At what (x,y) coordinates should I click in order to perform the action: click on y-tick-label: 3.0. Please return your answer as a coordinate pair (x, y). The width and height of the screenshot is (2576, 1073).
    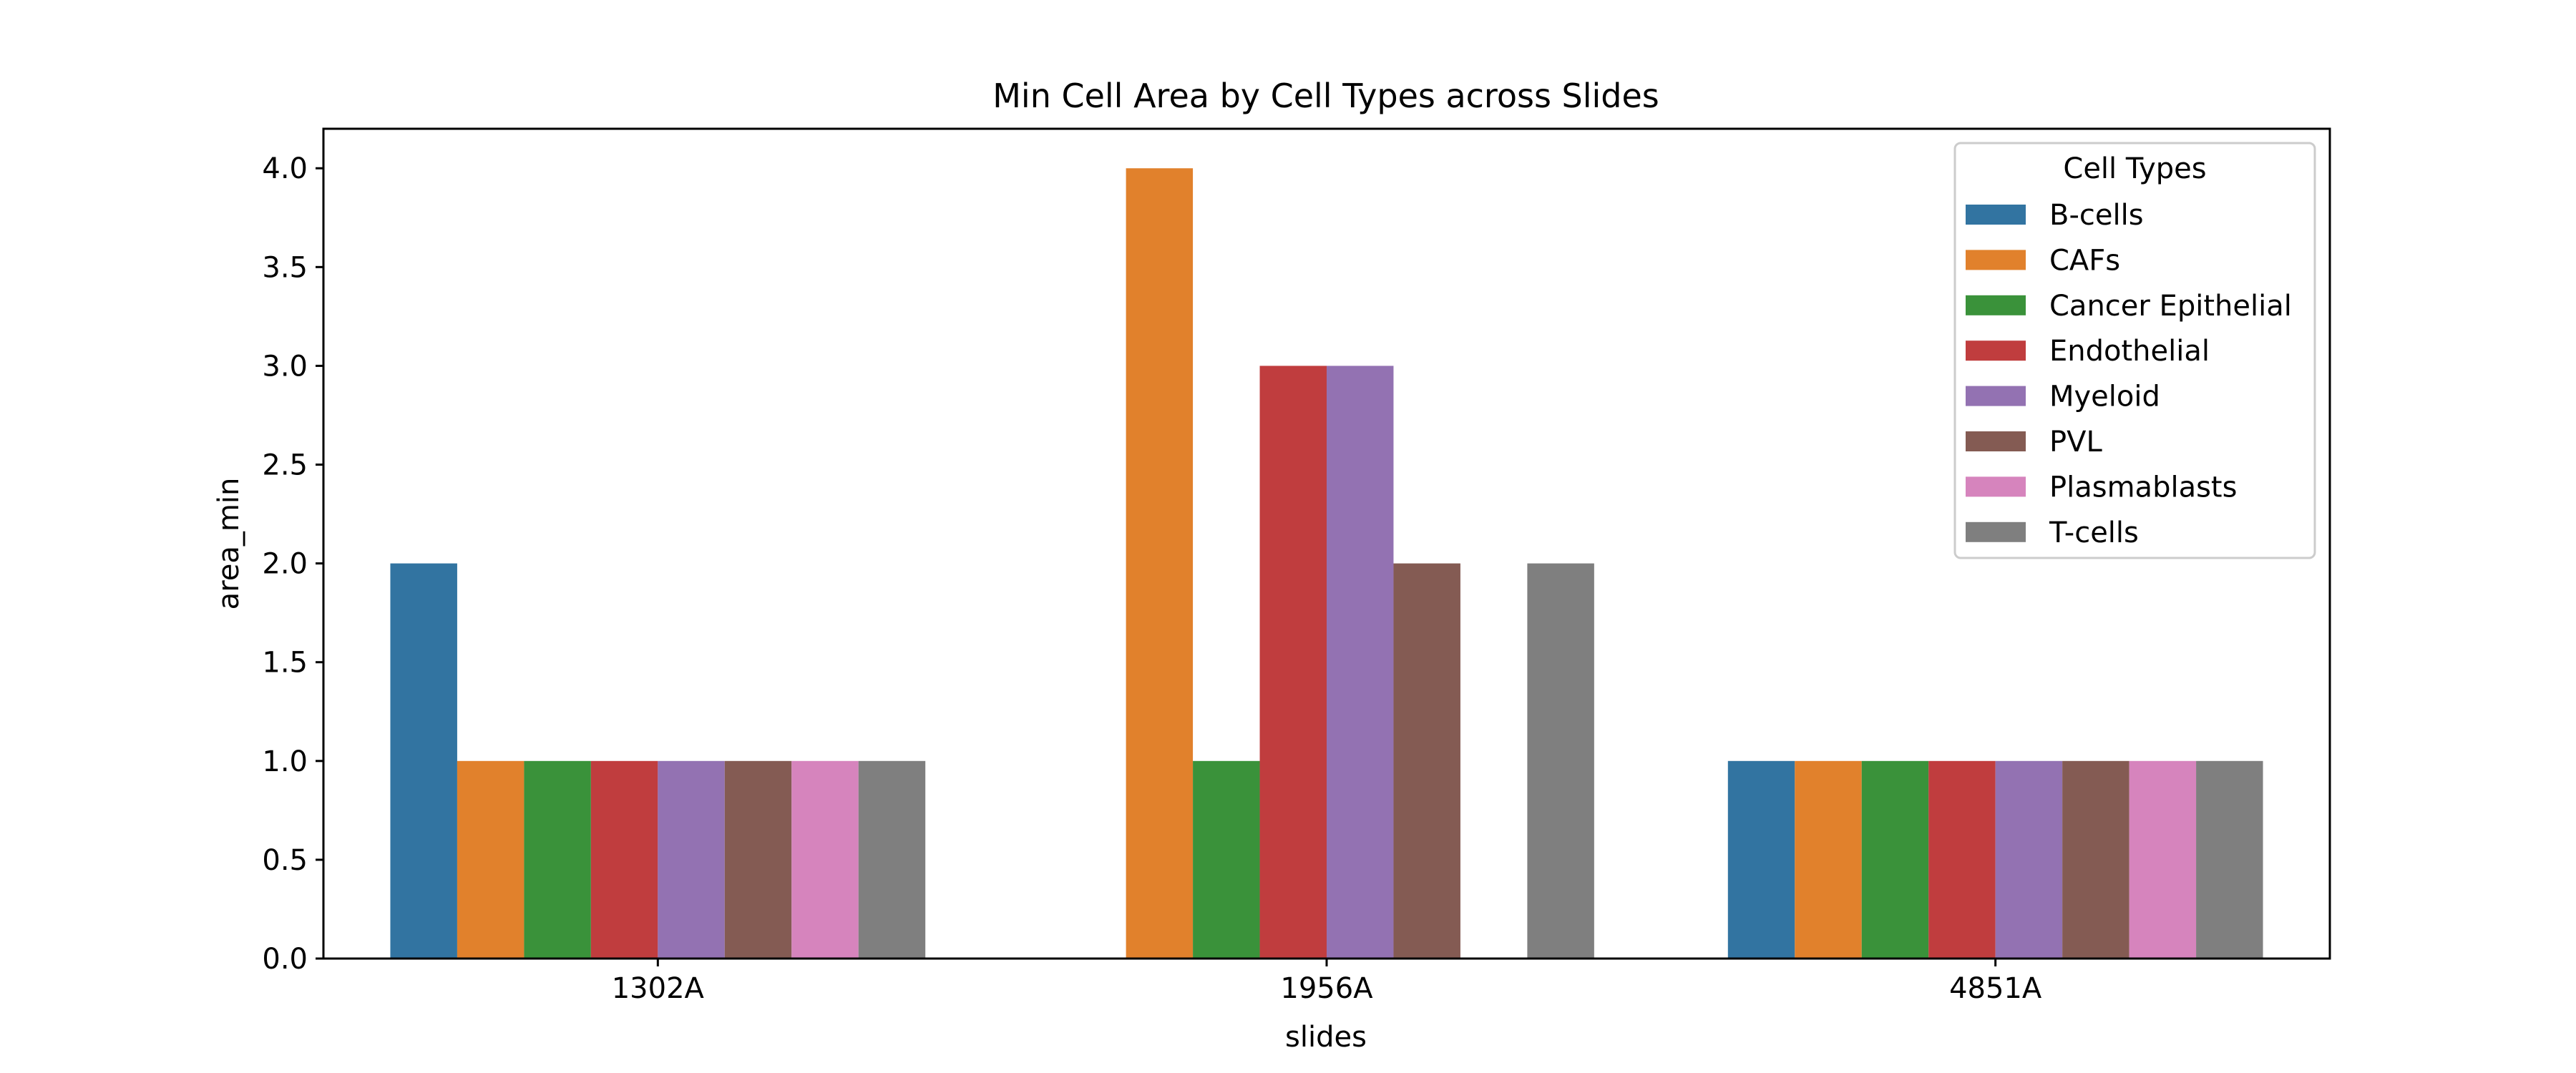
    Looking at the image, I should click on (285, 366).